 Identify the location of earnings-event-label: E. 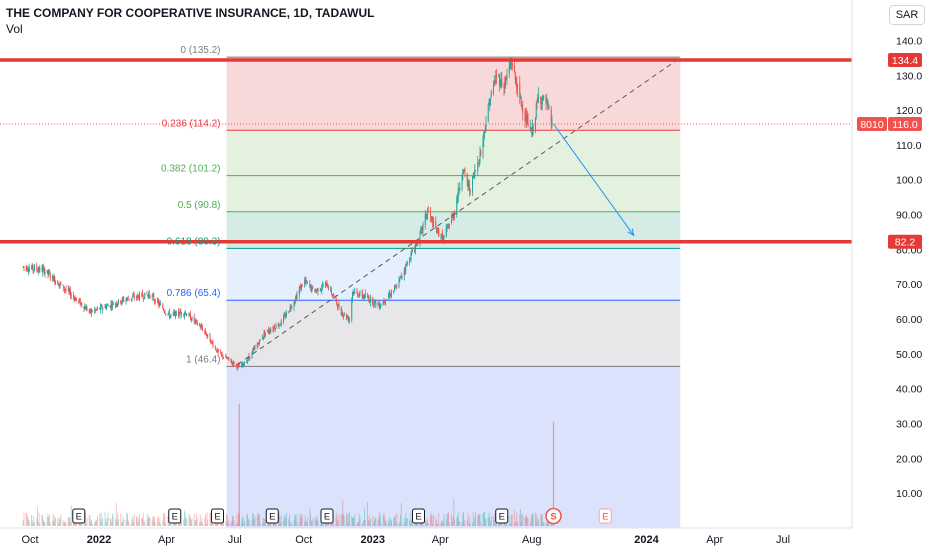
(175, 517).